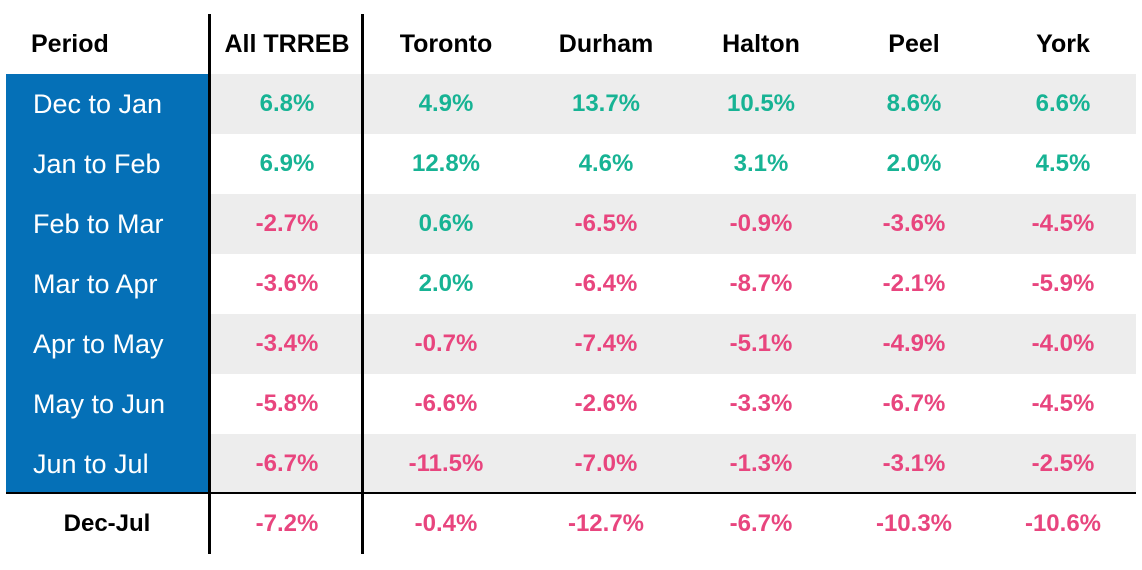 This screenshot has width=1142, height=570. Describe the element at coordinates (606, 103) in the screenshot. I see `value-cell-durham: 13.7%` at that location.